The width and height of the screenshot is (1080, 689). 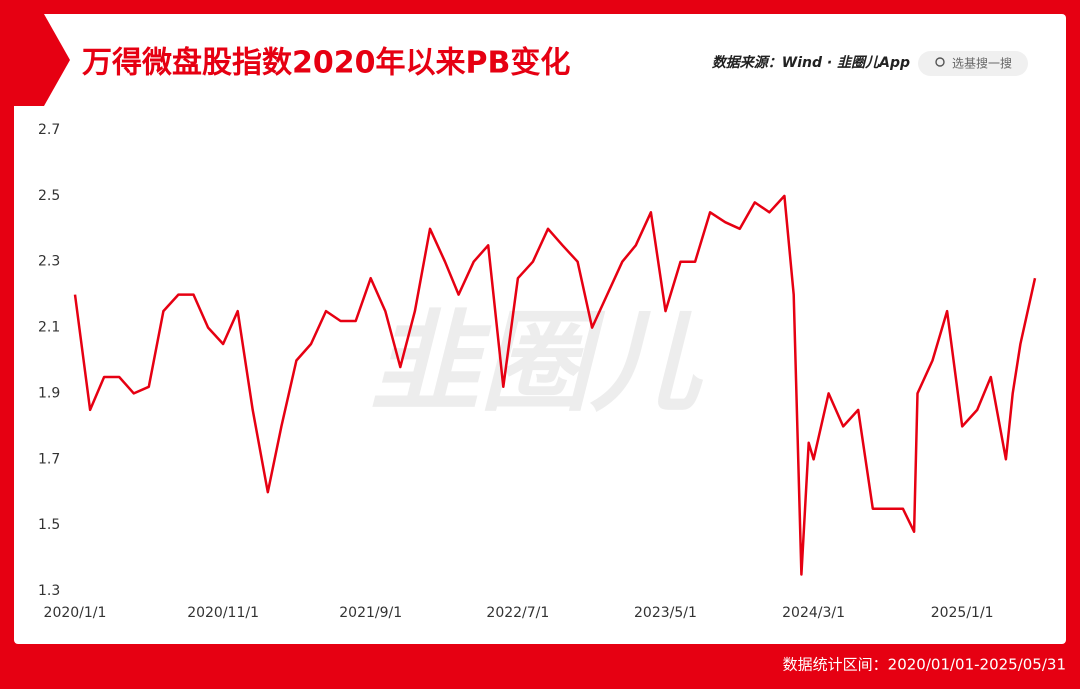 What do you see at coordinates (326, 63) in the screenshot?
I see `chart-title: 万得微盘股指数2020年以来PB变化` at bounding box center [326, 63].